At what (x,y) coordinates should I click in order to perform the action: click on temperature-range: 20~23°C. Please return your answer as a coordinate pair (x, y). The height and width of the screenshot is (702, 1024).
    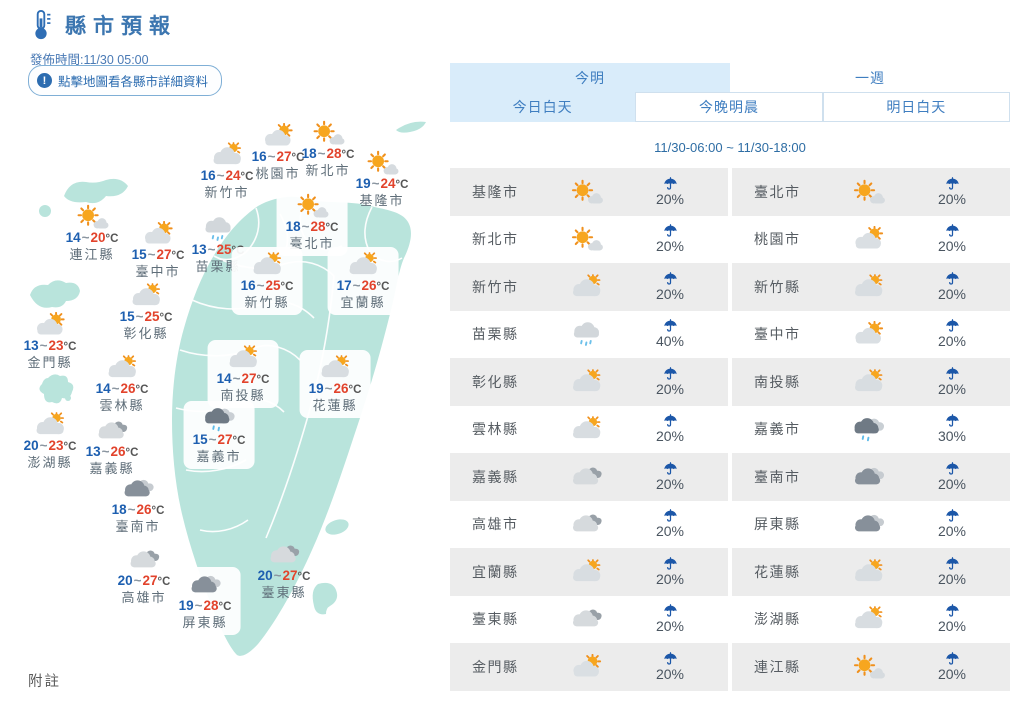
    Looking at the image, I should click on (50, 446).